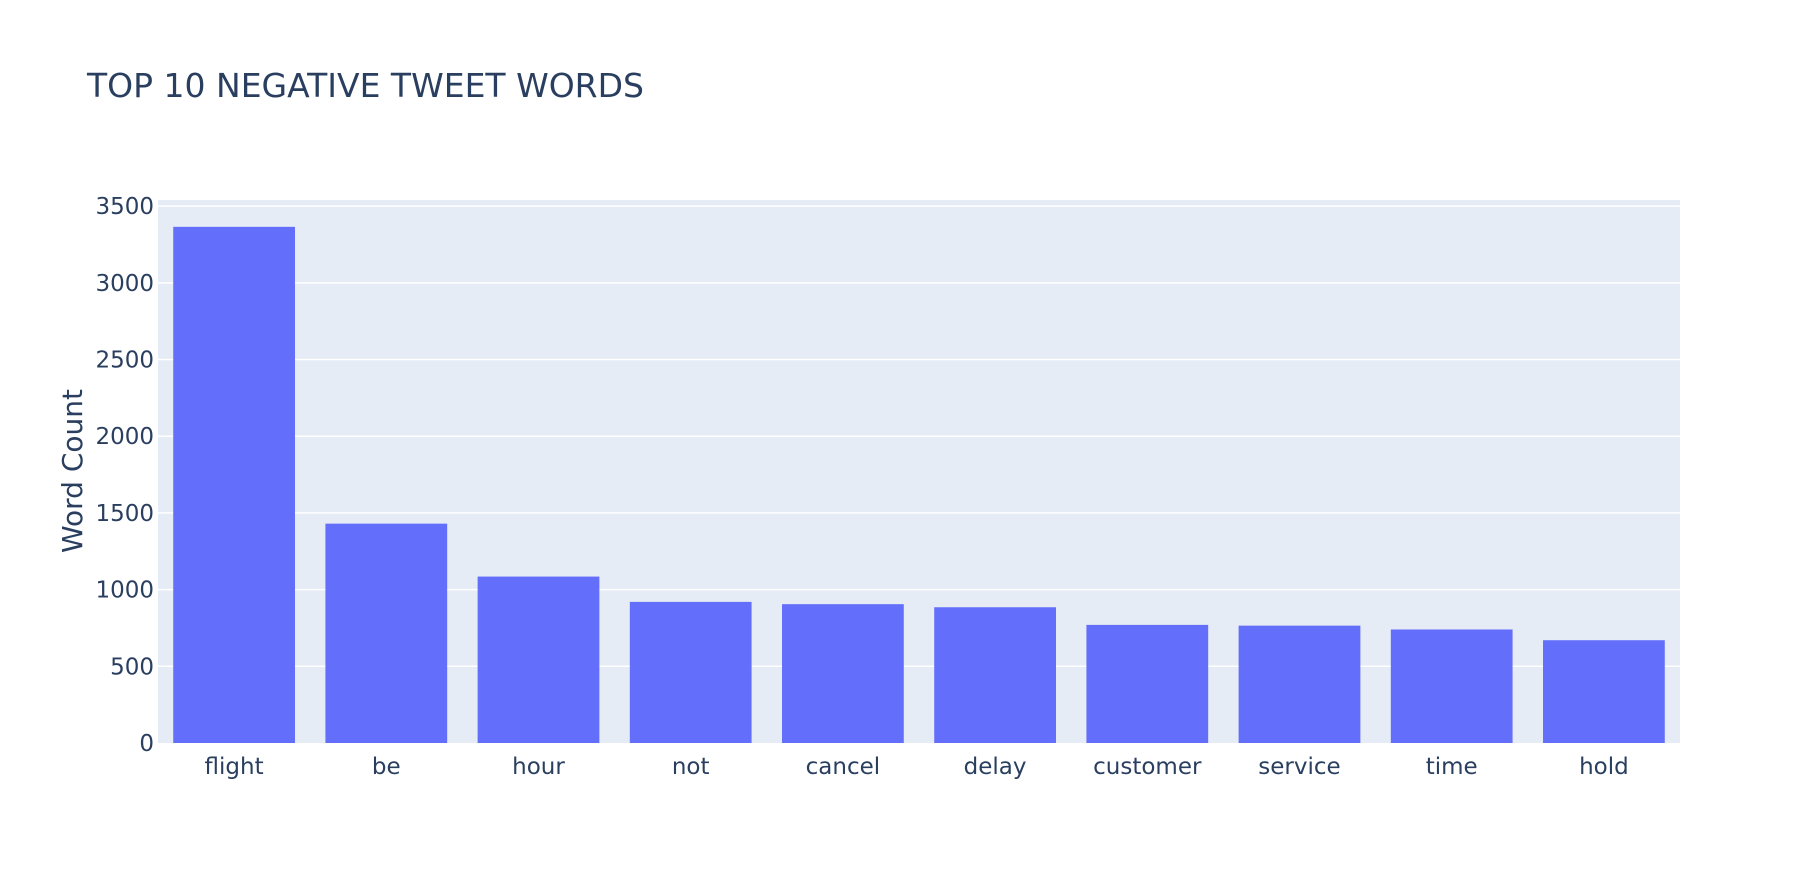 Image resolution: width=1812 pixels, height=886 pixels. Describe the element at coordinates (365, 85) in the screenshot. I see `chart-title: TOP 10 NEGATIVE TWEET WORDS` at that location.